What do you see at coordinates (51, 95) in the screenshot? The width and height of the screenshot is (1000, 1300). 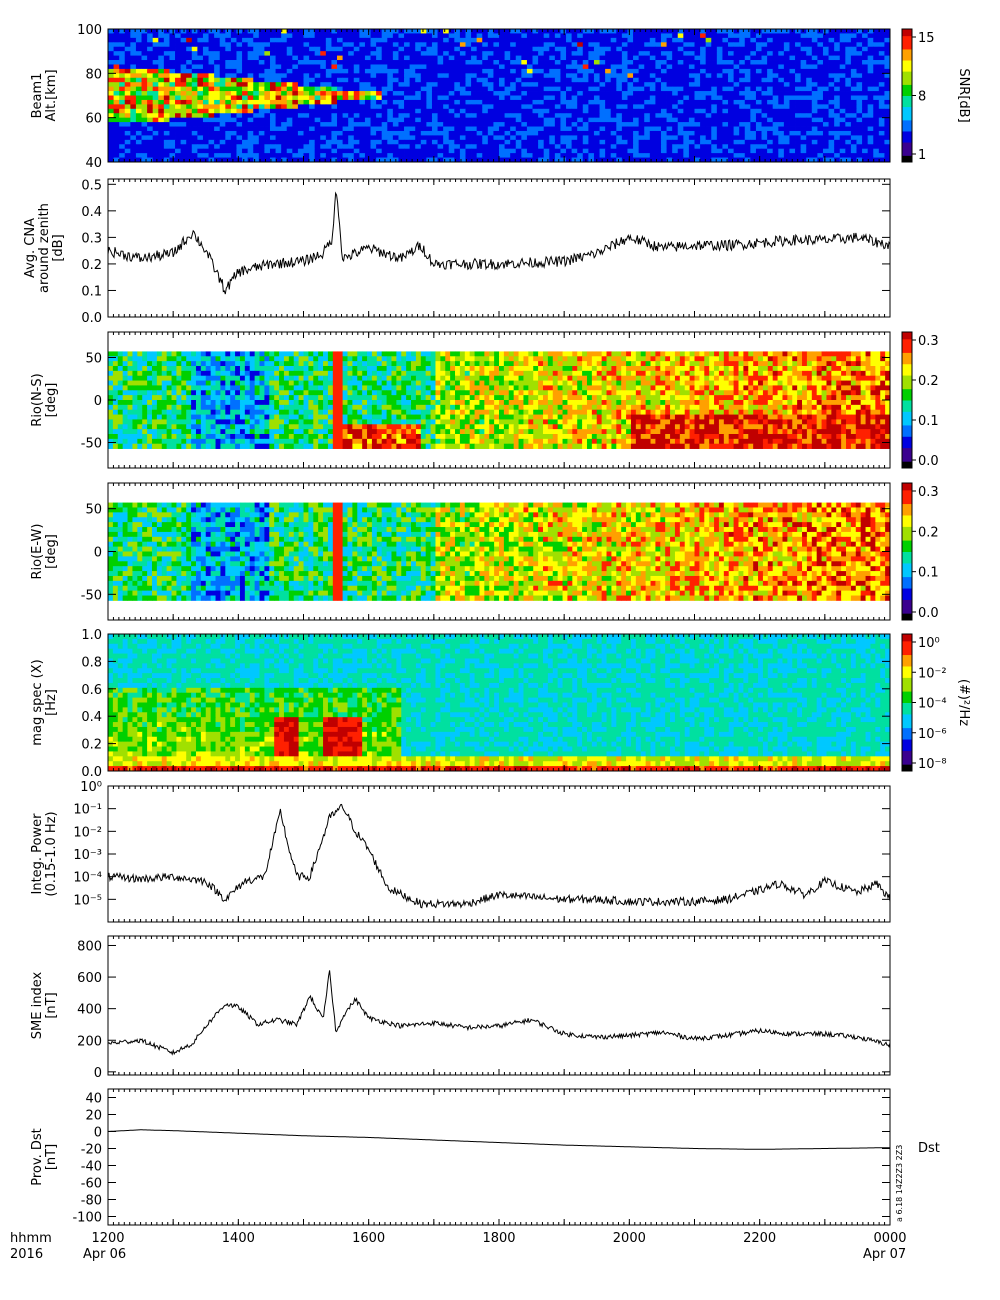 I see `beam1-ylabel-1: Alt.[km]` at bounding box center [51, 95].